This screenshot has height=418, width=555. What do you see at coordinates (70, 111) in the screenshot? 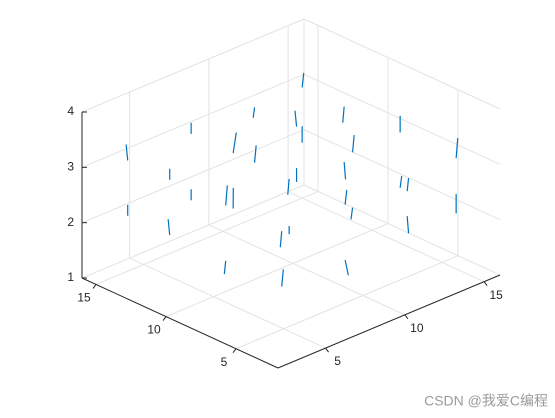
I see `z-tick-label: 4` at bounding box center [70, 111].